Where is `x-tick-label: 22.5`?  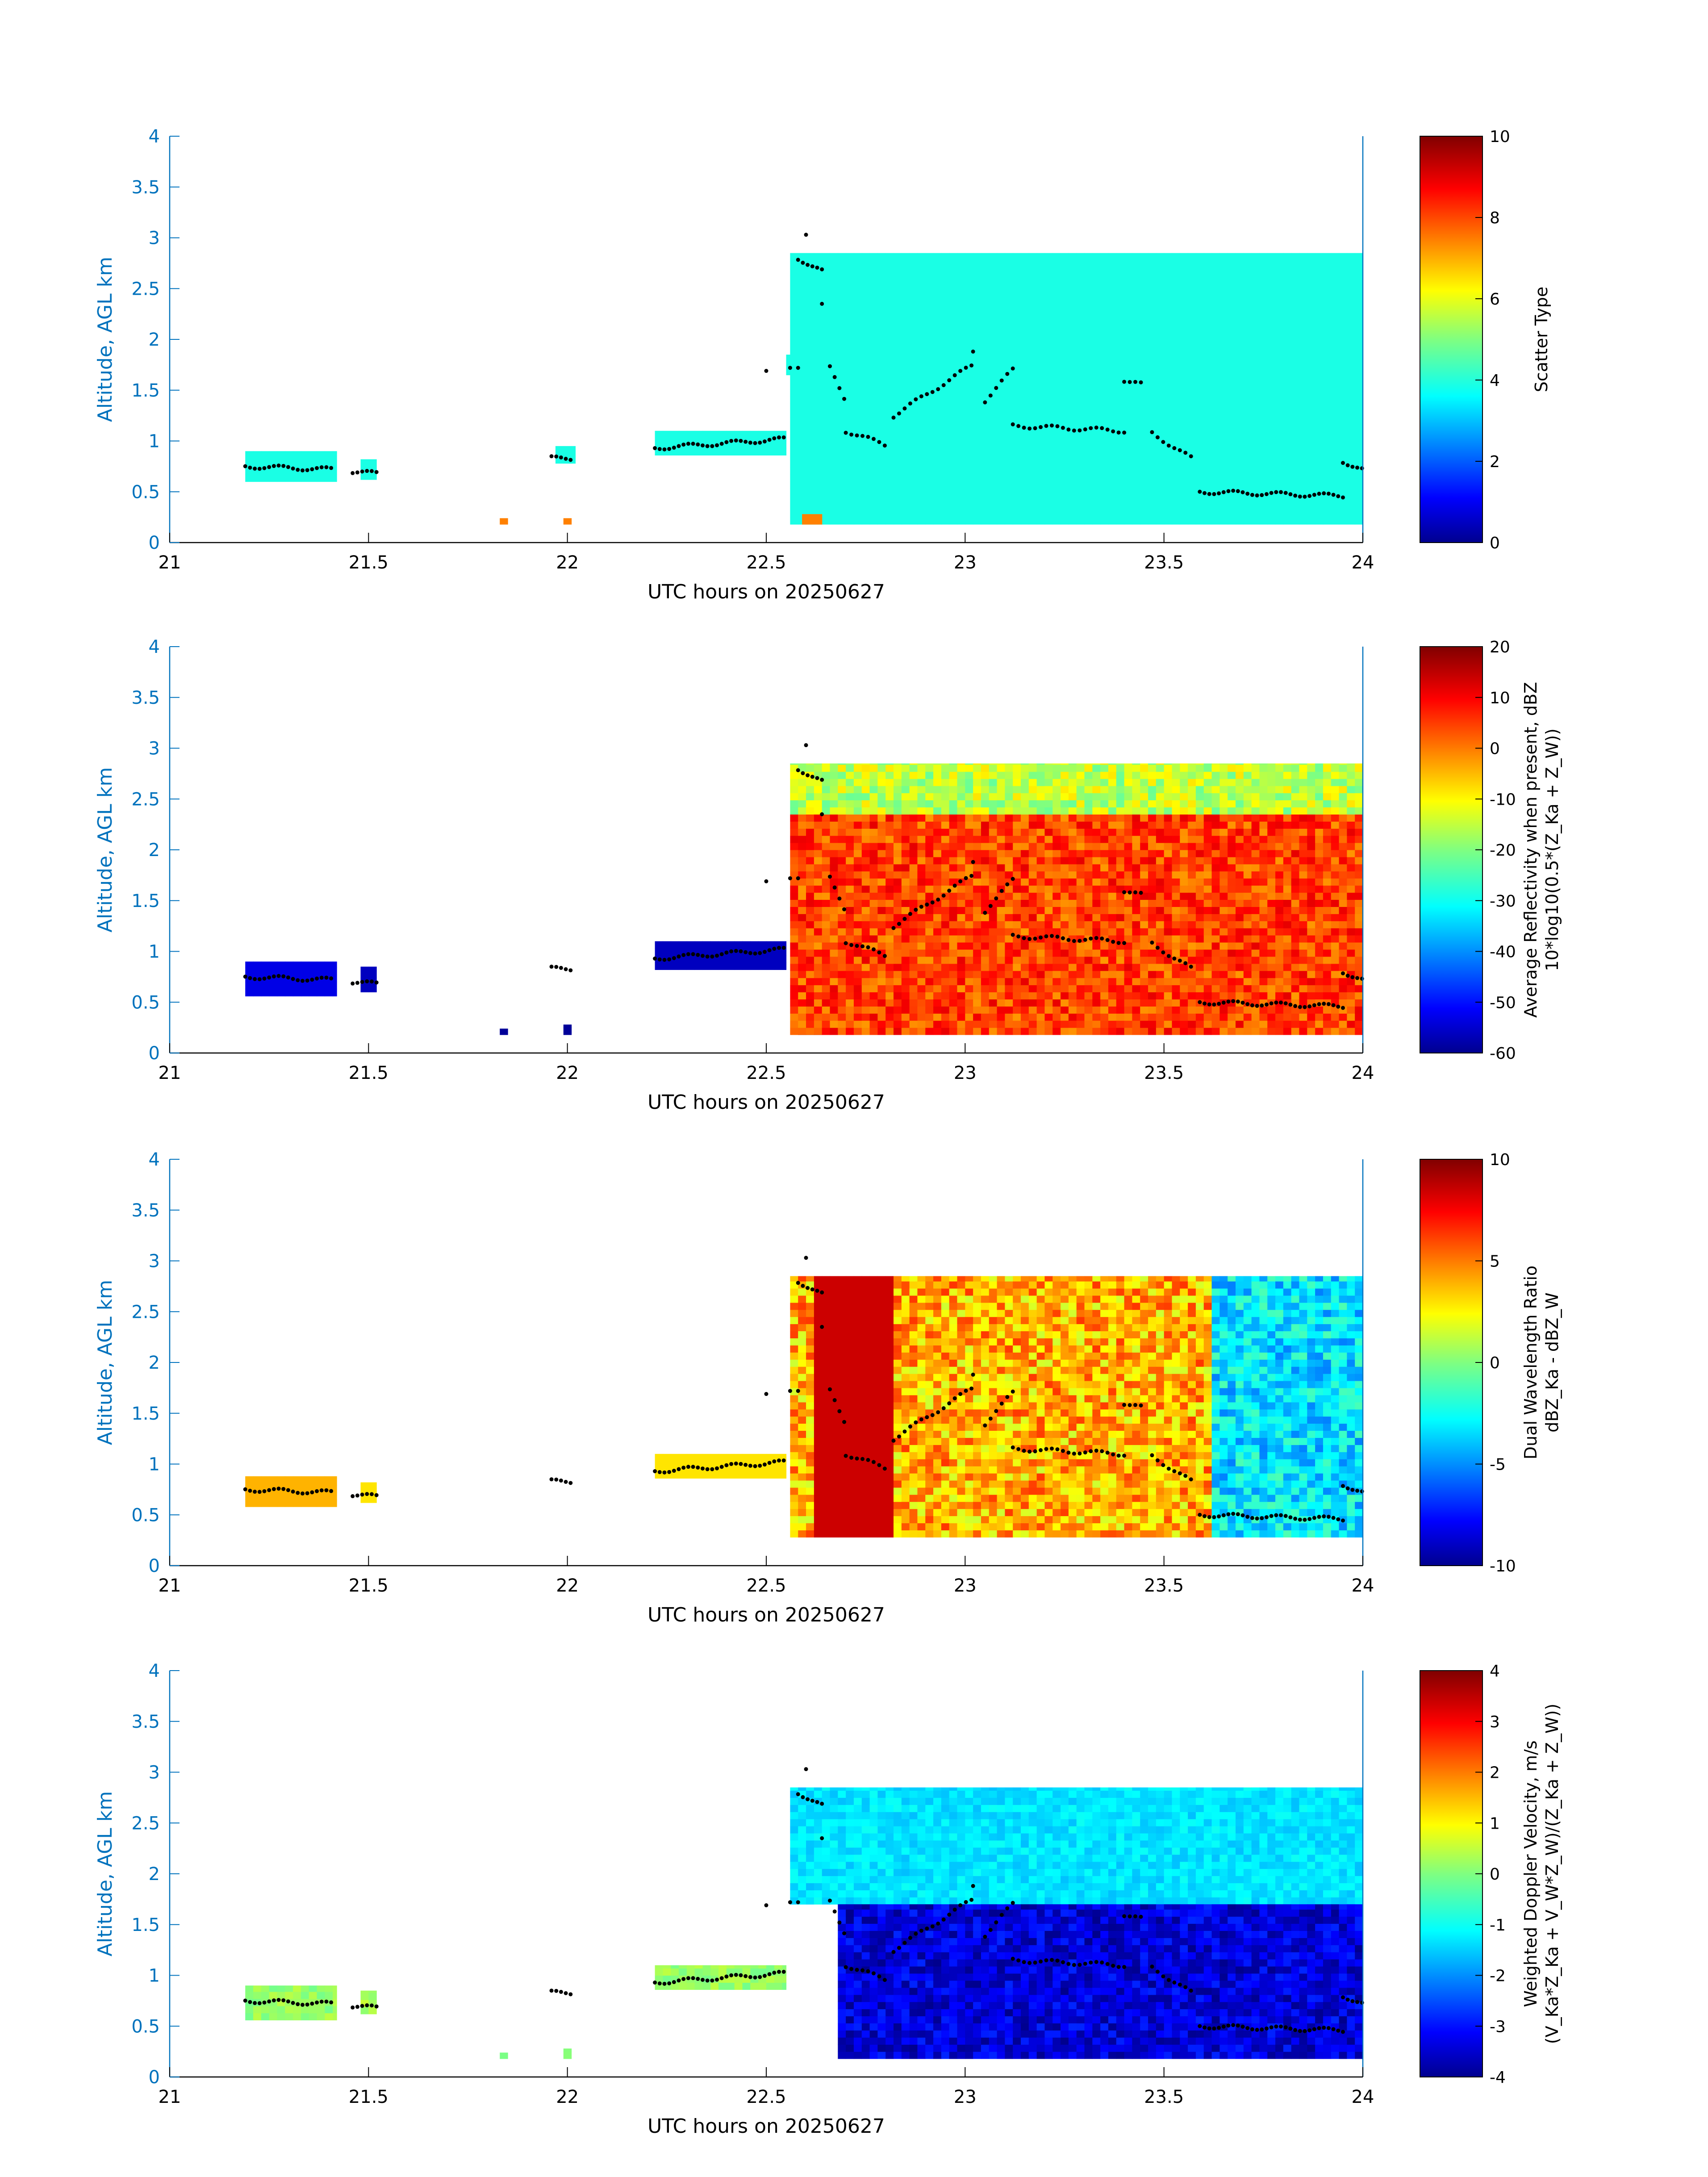
x-tick-label: 22.5 is located at coordinates (766, 562).